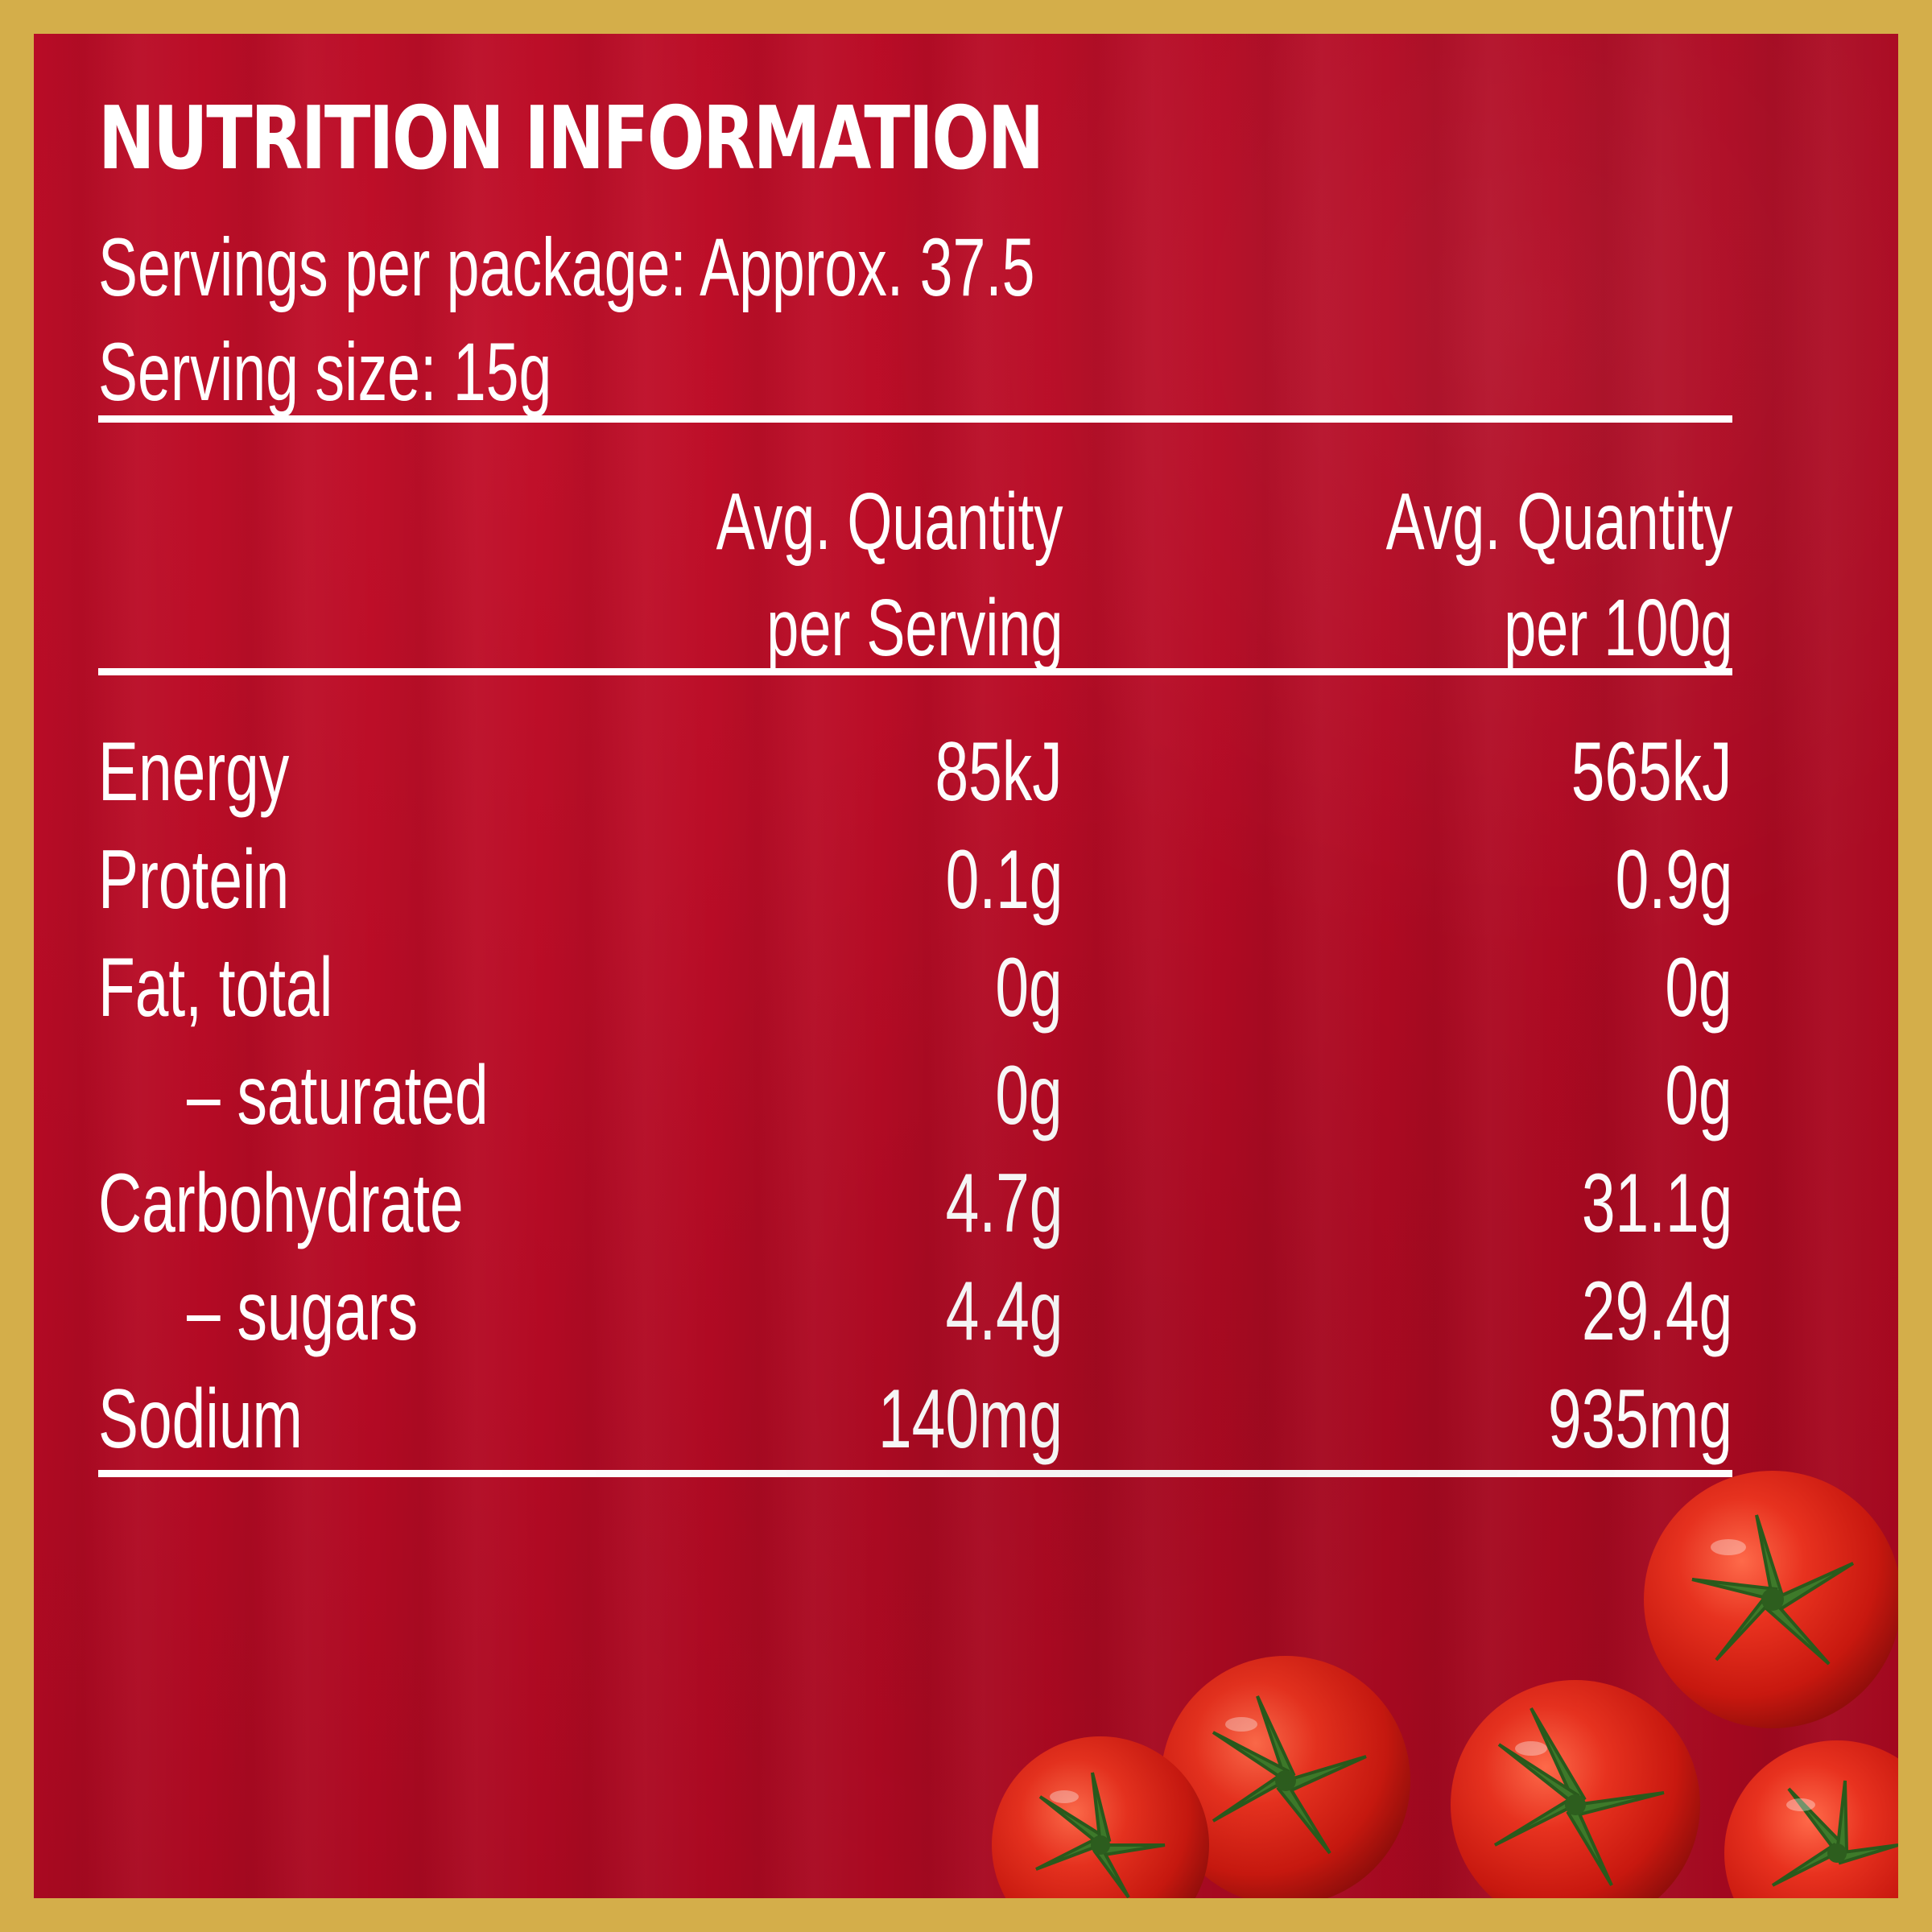  Describe the element at coordinates (889, 575) in the screenshot. I see `column-header-per-serving: Avg. Quantity per Serving` at that location.